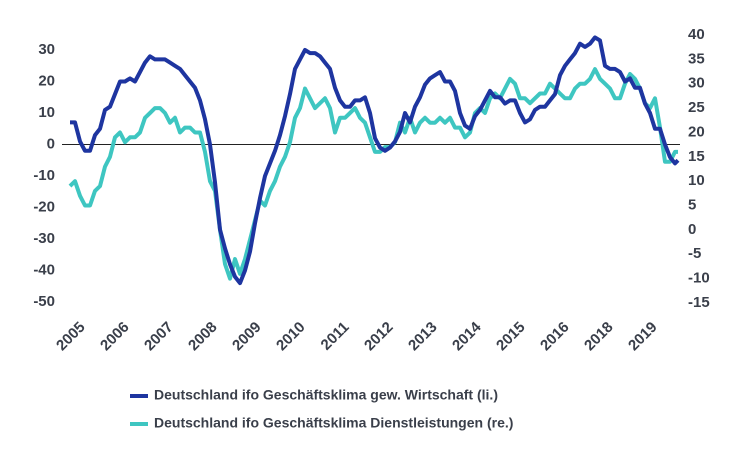  What do you see at coordinates (694, 253) in the screenshot?
I see `y2-tick-label: -5` at bounding box center [694, 253].